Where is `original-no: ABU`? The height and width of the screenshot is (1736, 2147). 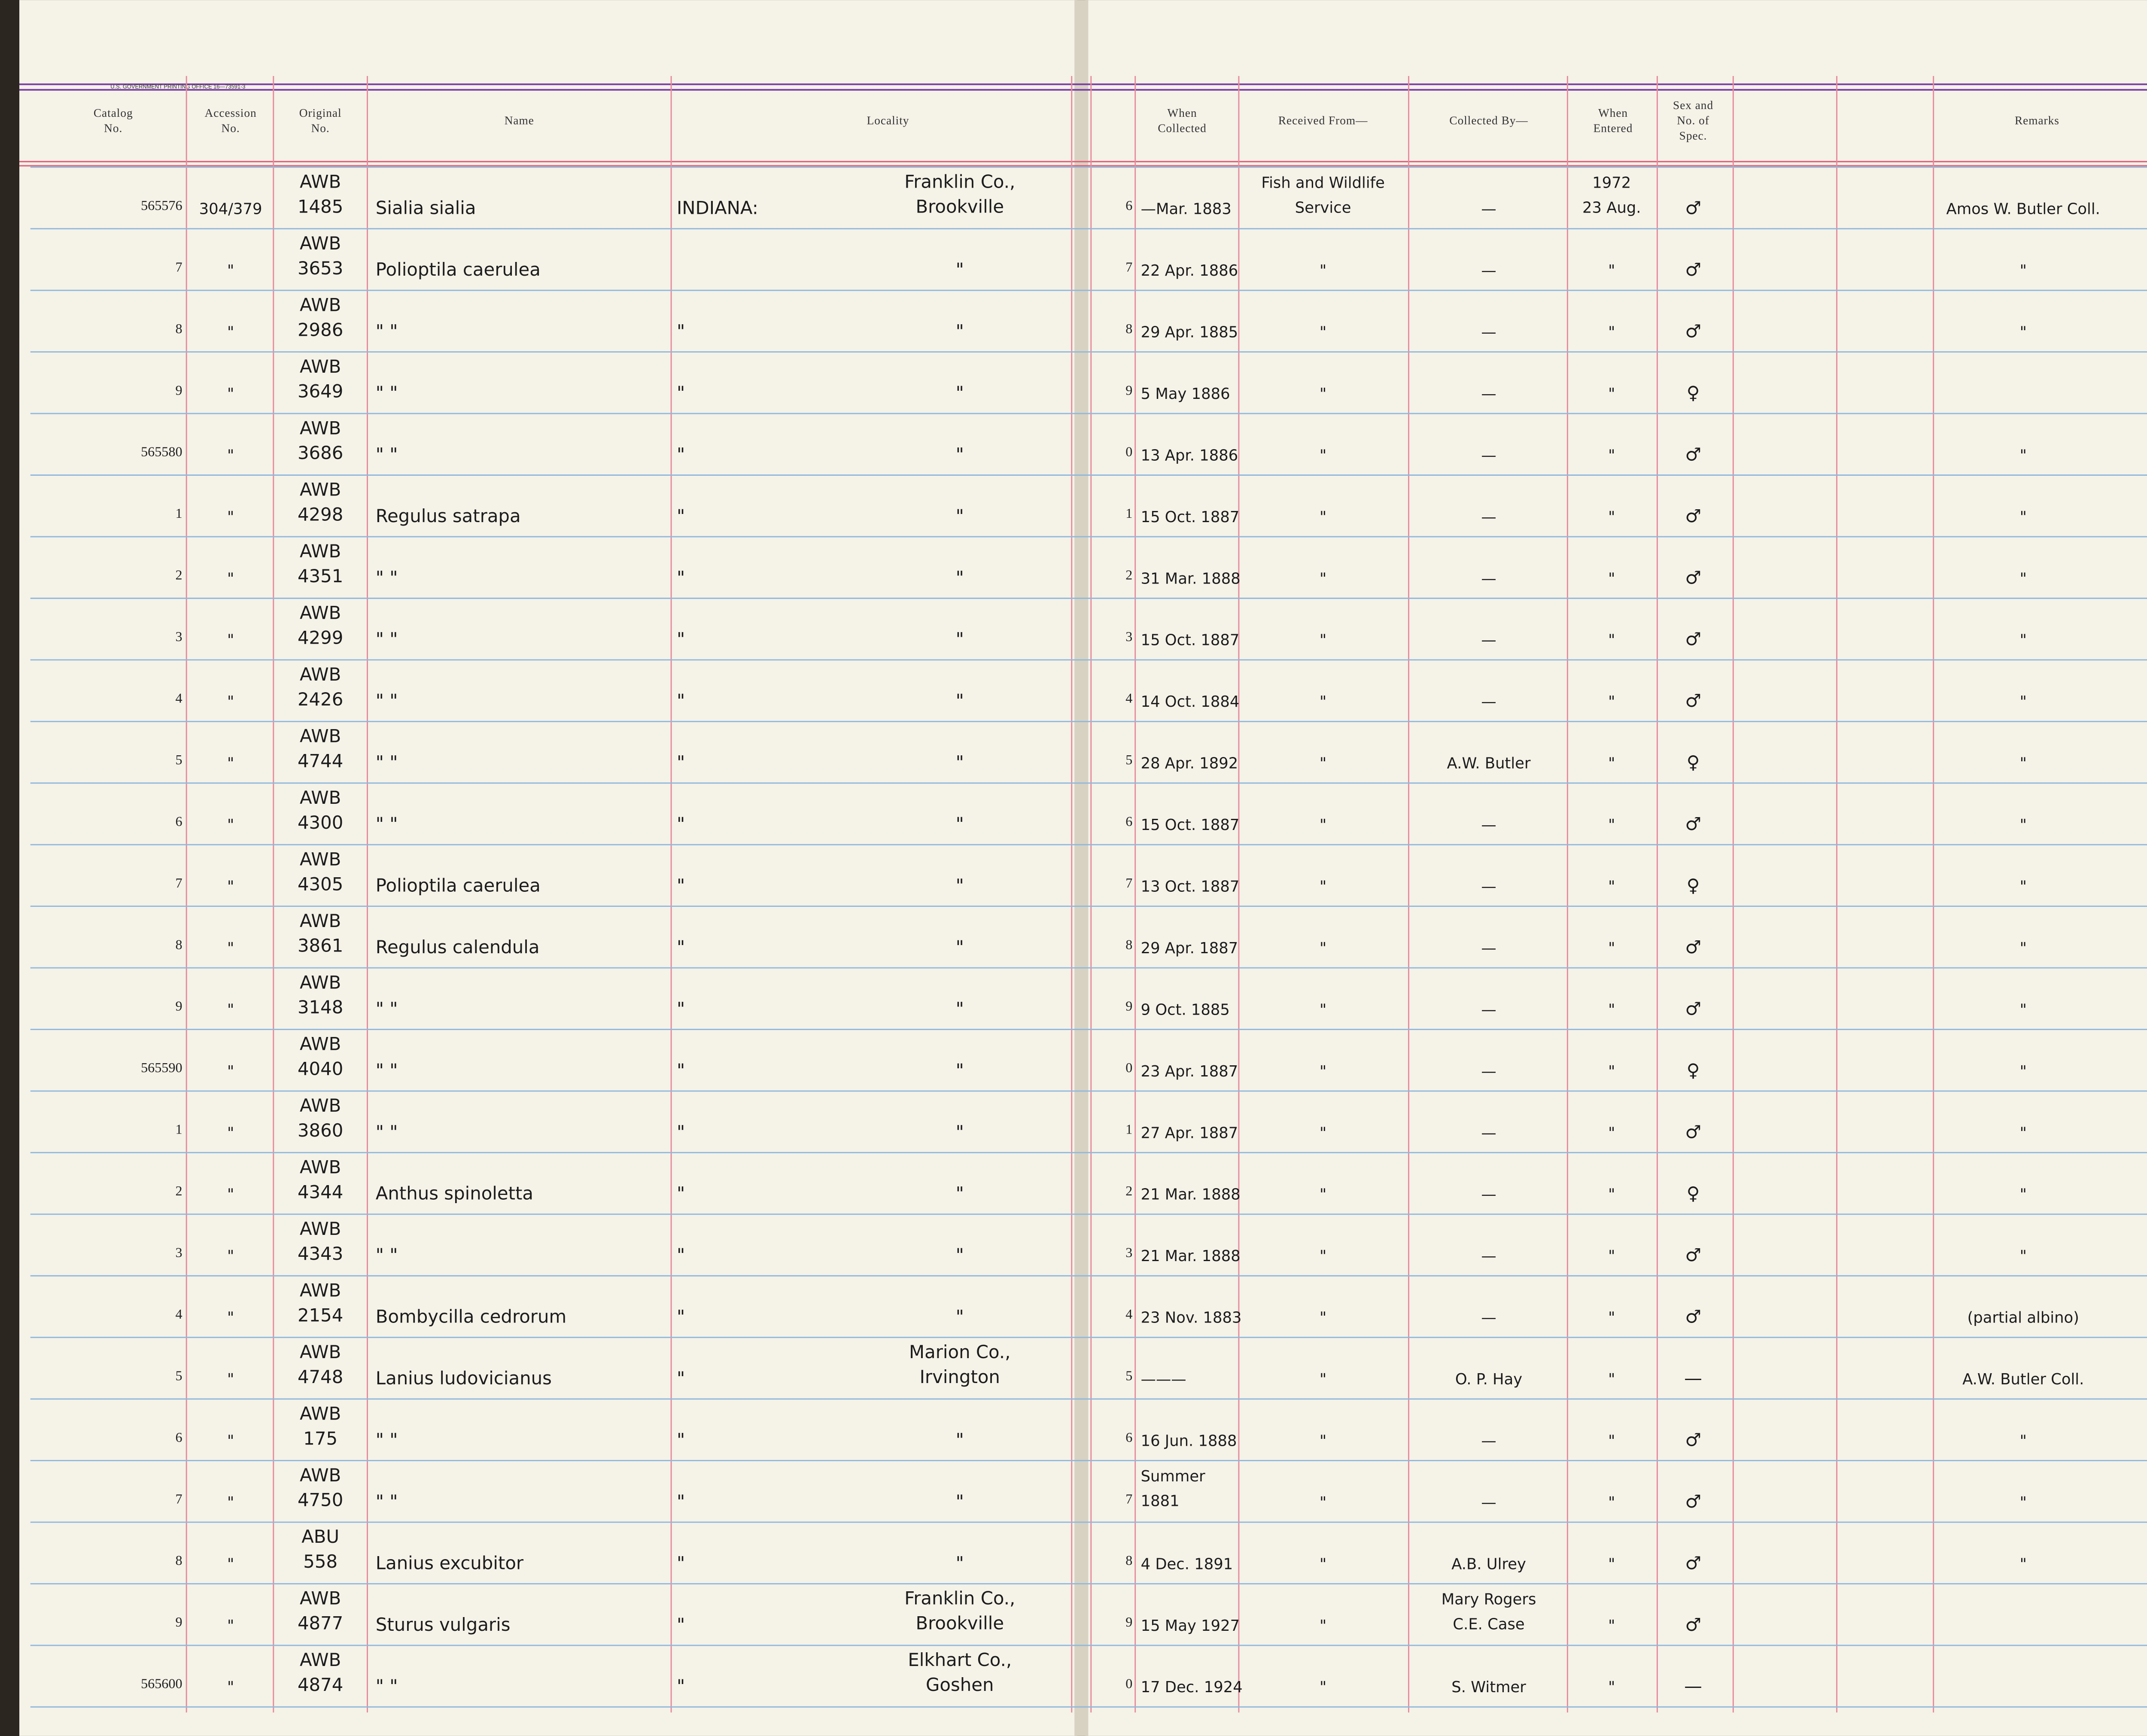 original-no: ABU is located at coordinates (320, 1536).